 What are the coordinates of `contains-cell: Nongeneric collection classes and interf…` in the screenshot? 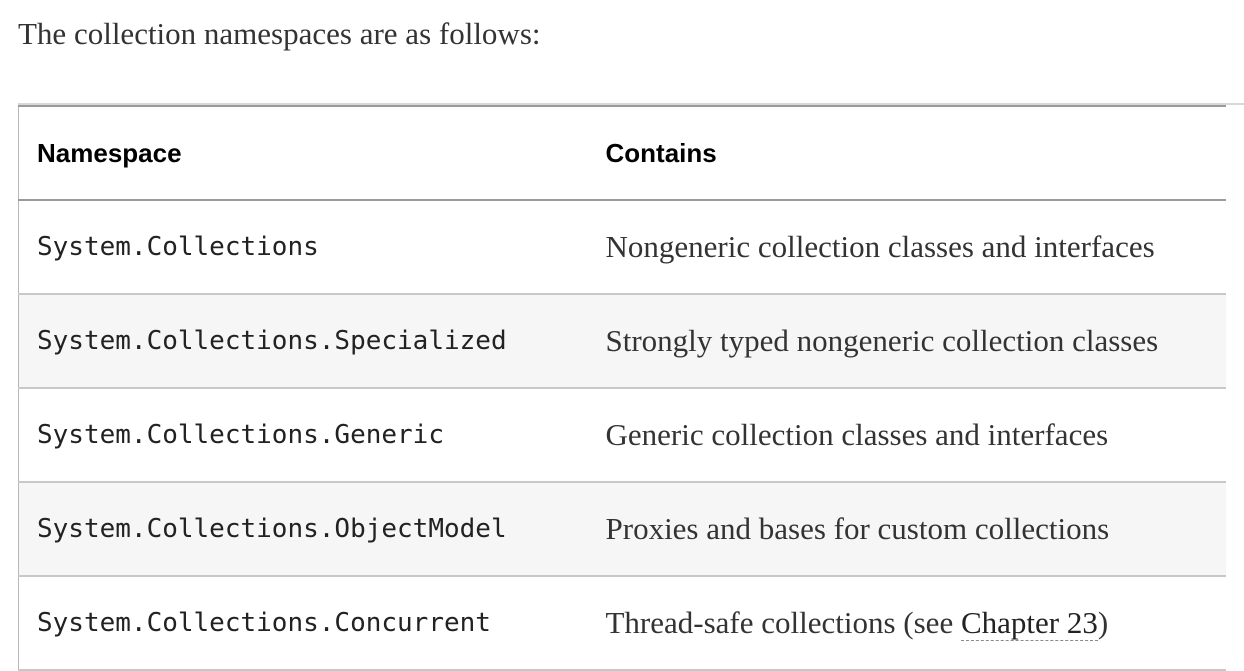 It's located at (880, 246).